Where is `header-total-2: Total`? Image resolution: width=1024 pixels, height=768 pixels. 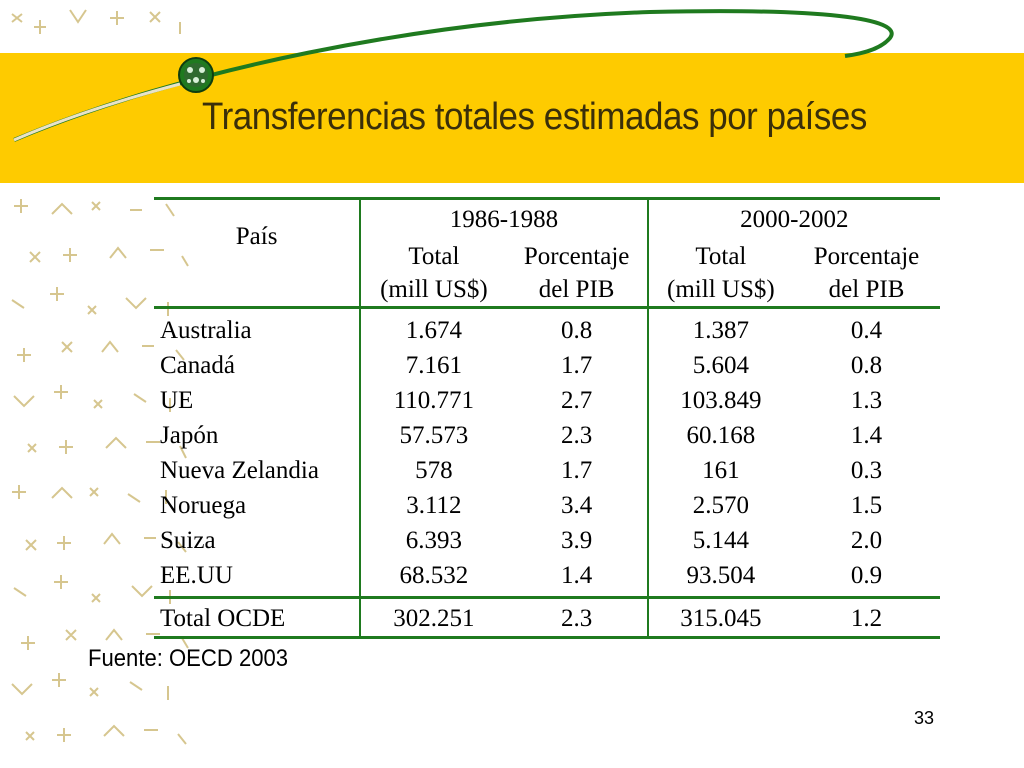 header-total-2: Total is located at coordinates (720, 256).